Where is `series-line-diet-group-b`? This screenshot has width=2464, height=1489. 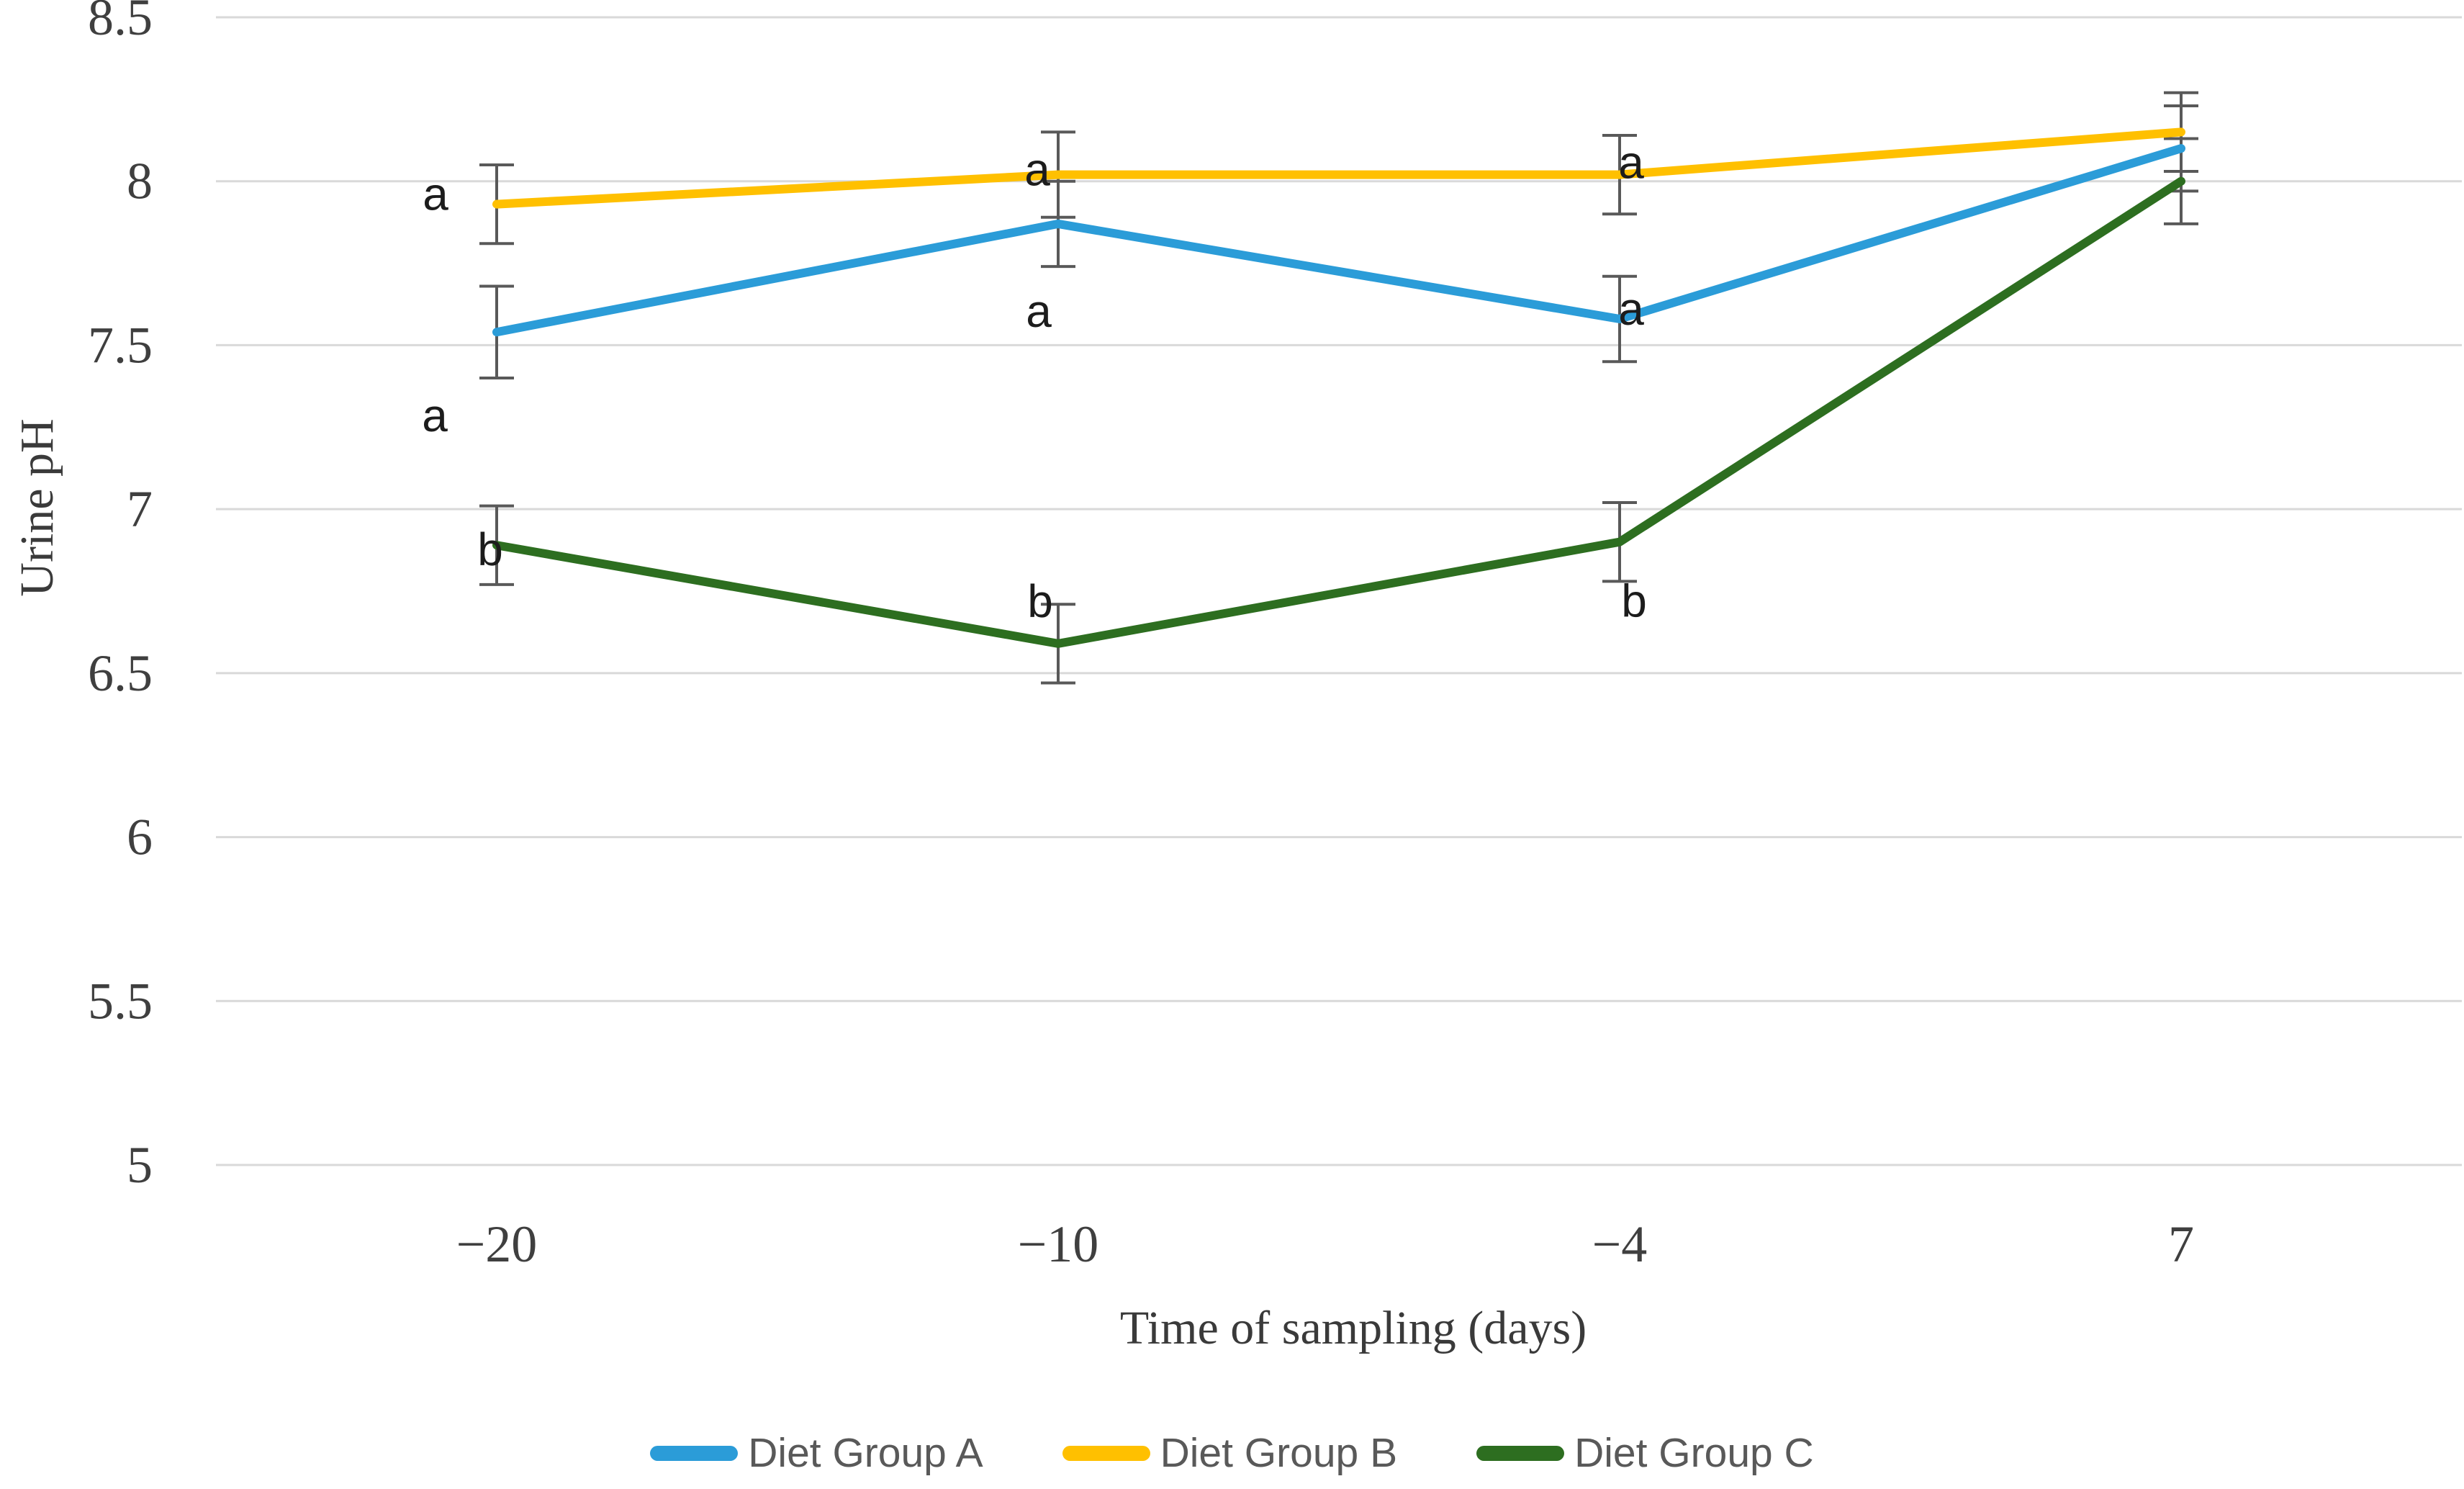 series-line-diet-group-b is located at coordinates (1338, 168).